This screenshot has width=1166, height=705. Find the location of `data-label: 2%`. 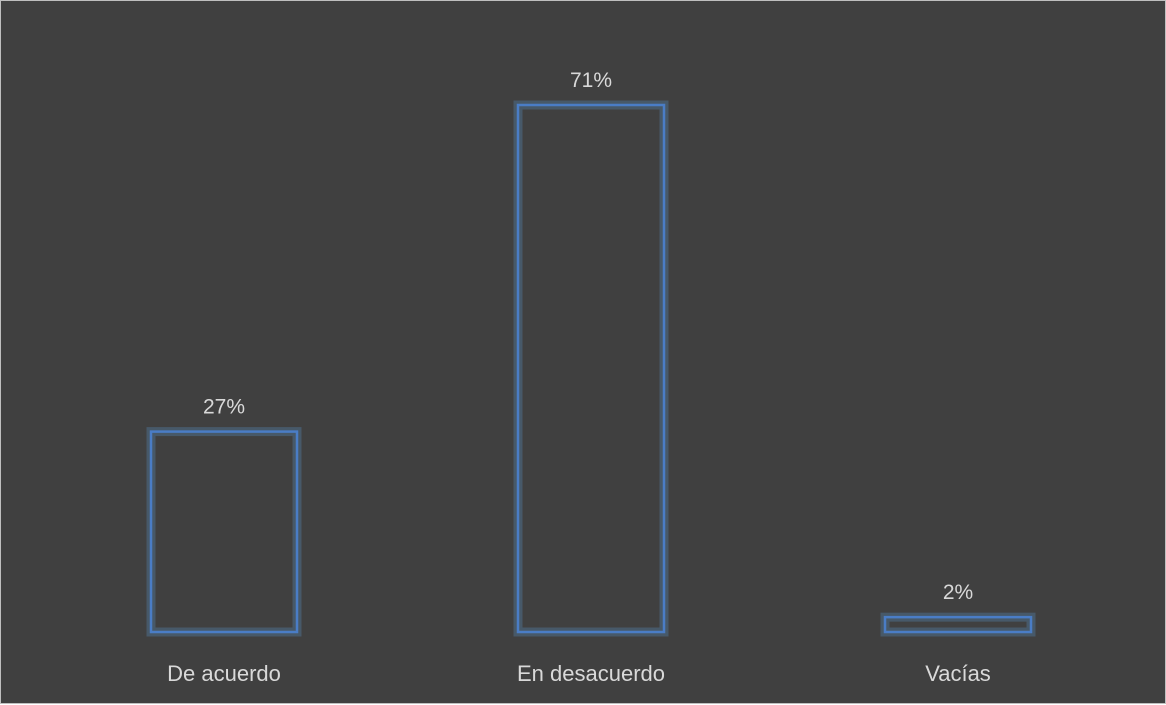

data-label: 2% is located at coordinates (958, 592).